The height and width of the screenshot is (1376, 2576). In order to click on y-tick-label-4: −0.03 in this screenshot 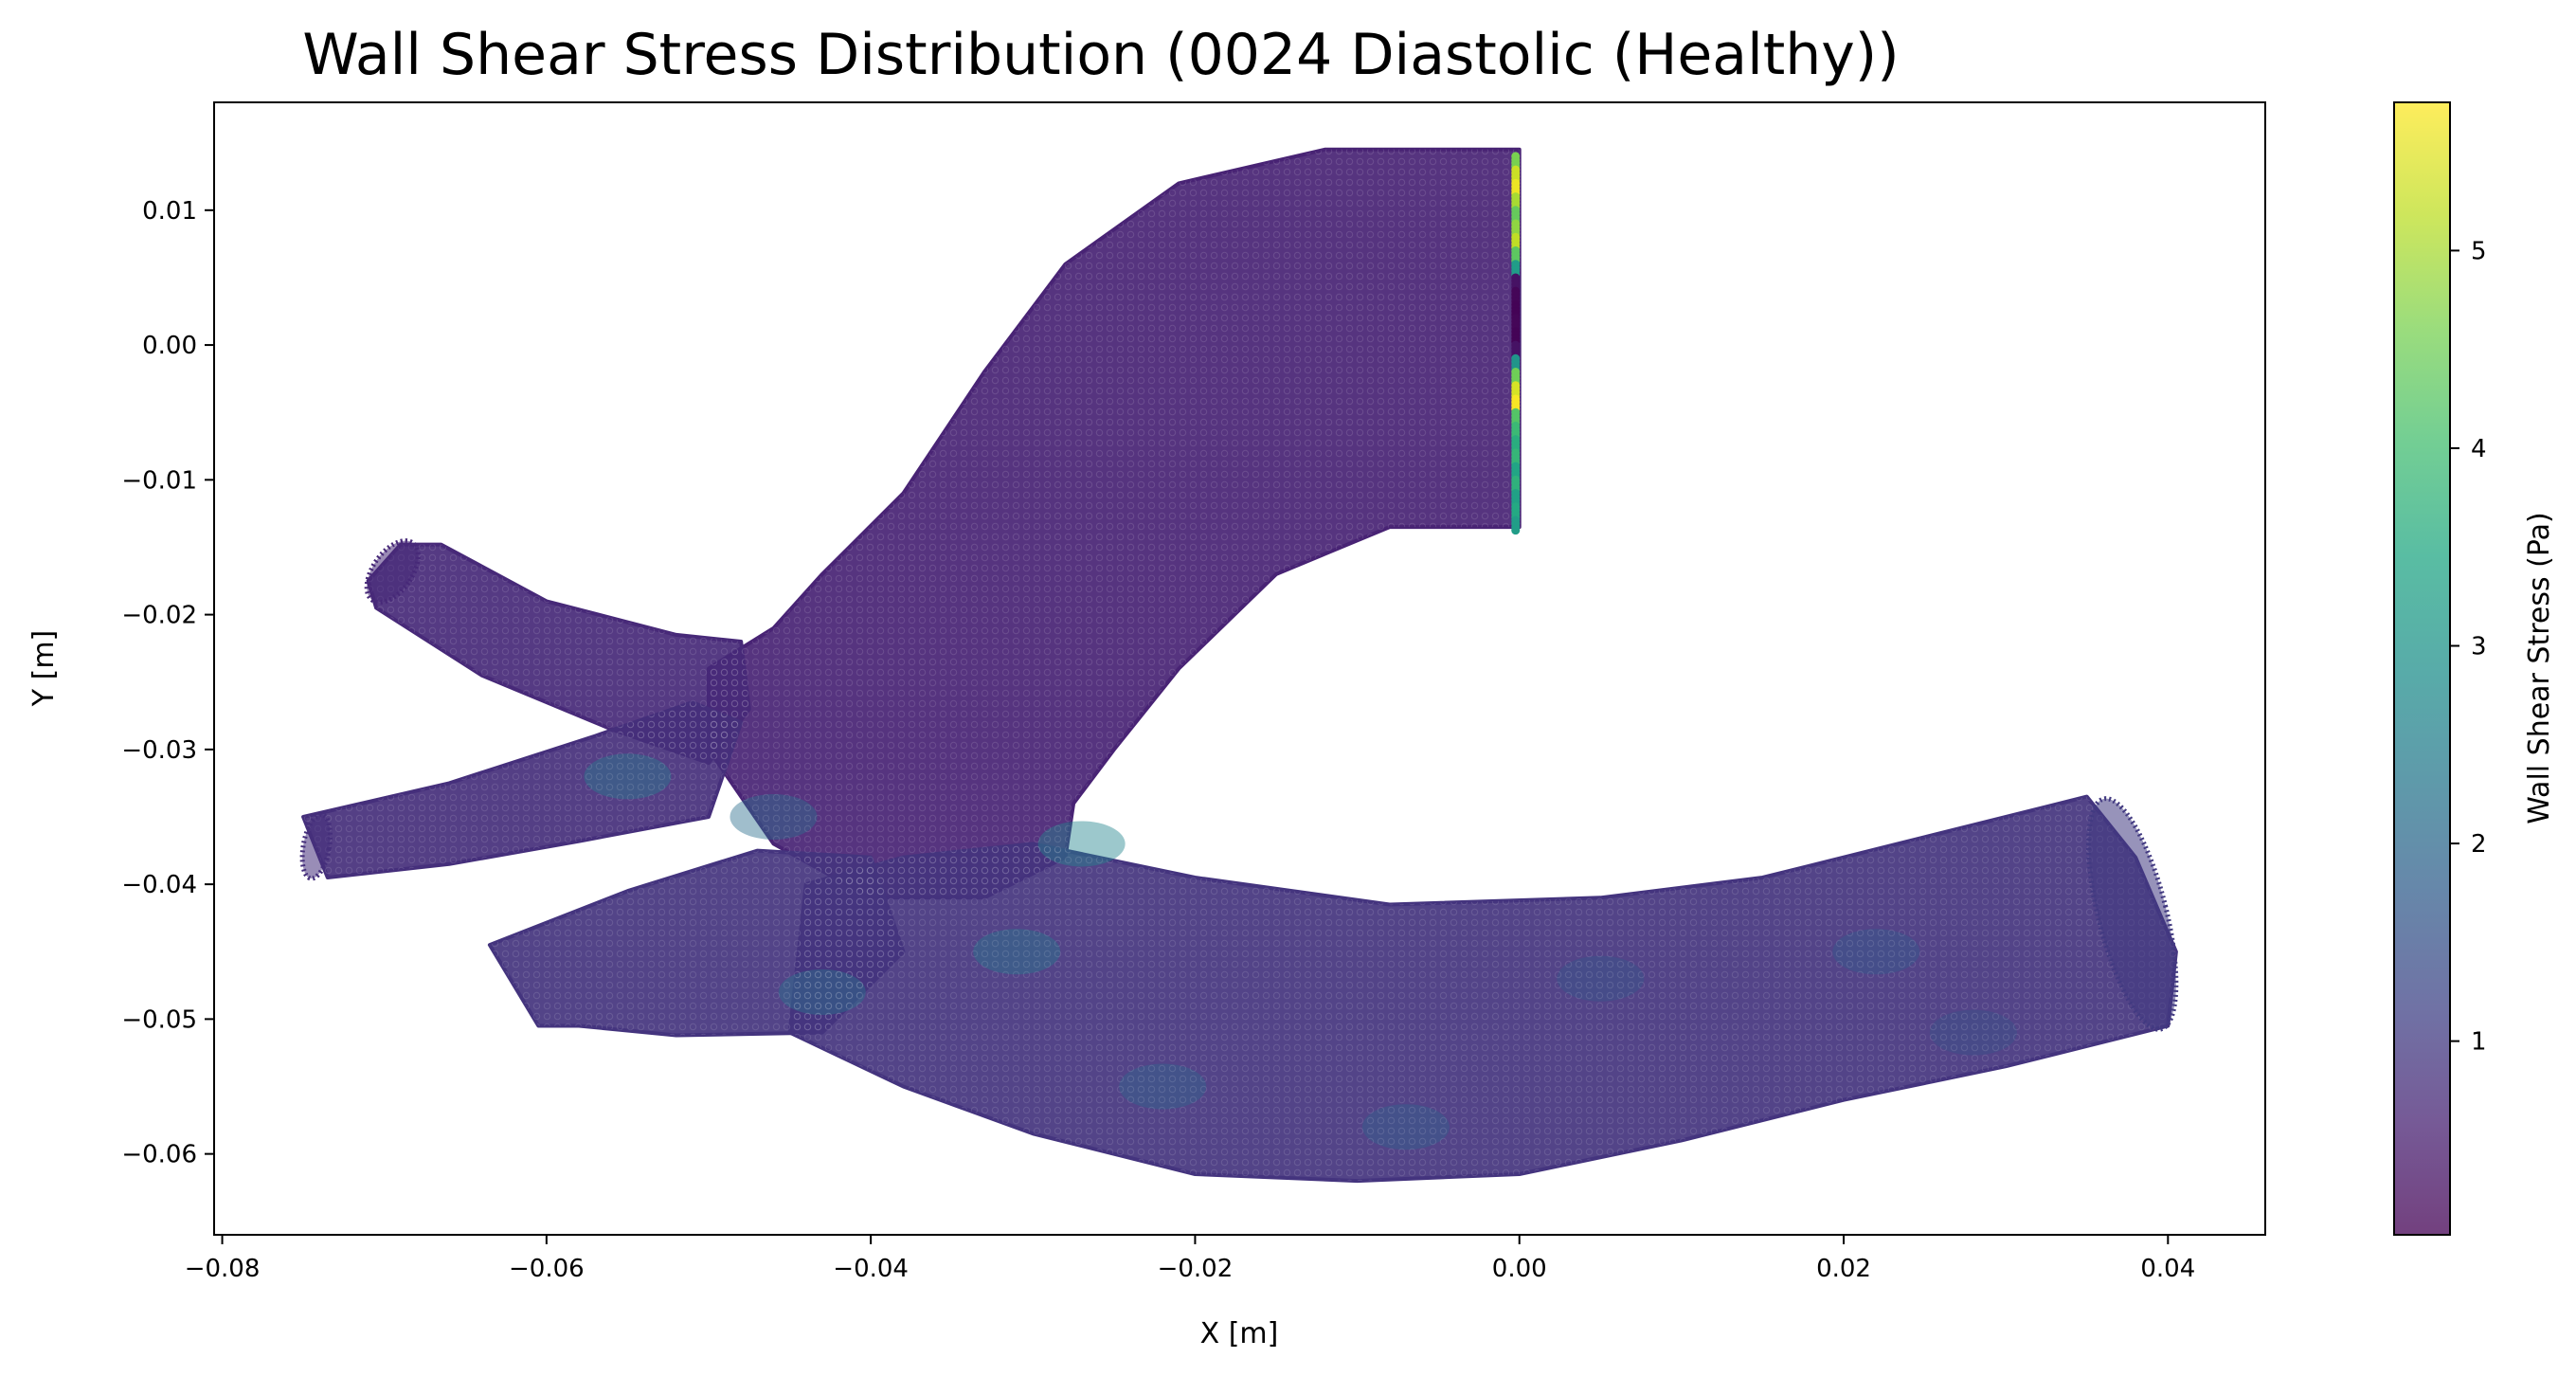, I will do `click(159, 751)`.